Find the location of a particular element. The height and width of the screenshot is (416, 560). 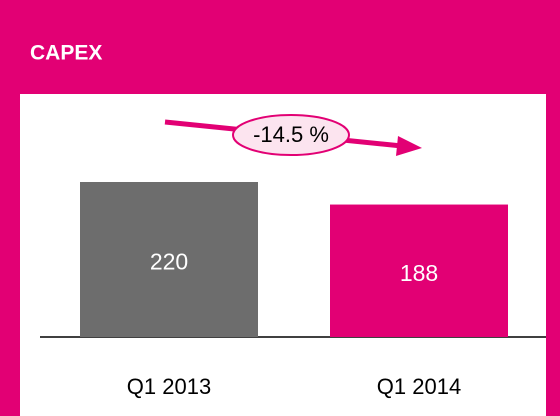

arrow-head is located at coordinates (409, 146).